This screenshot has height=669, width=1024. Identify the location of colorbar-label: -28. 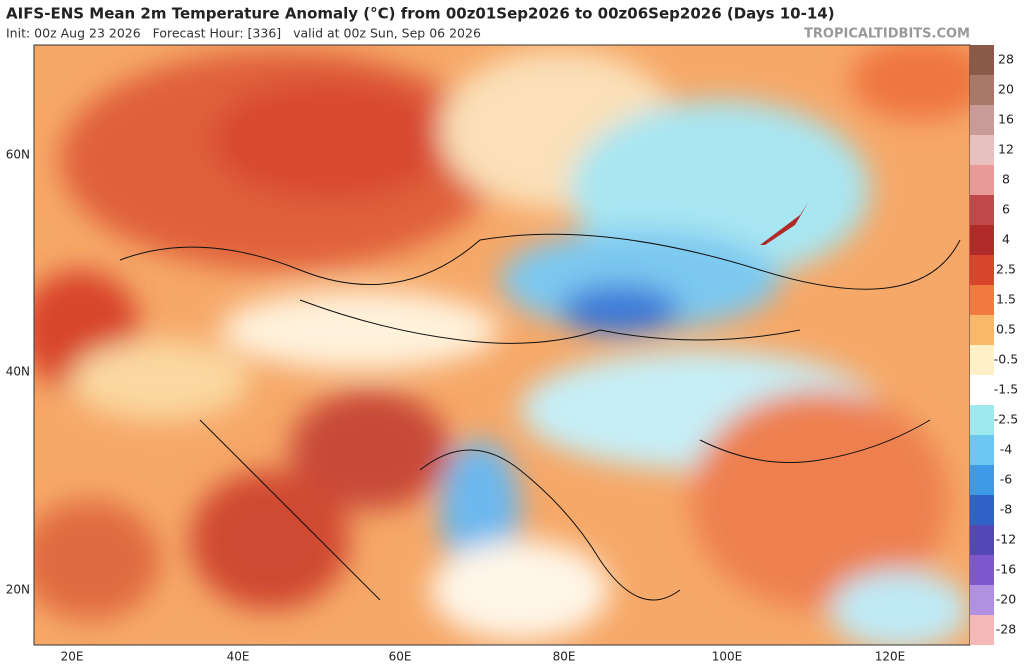
(1006, 629).